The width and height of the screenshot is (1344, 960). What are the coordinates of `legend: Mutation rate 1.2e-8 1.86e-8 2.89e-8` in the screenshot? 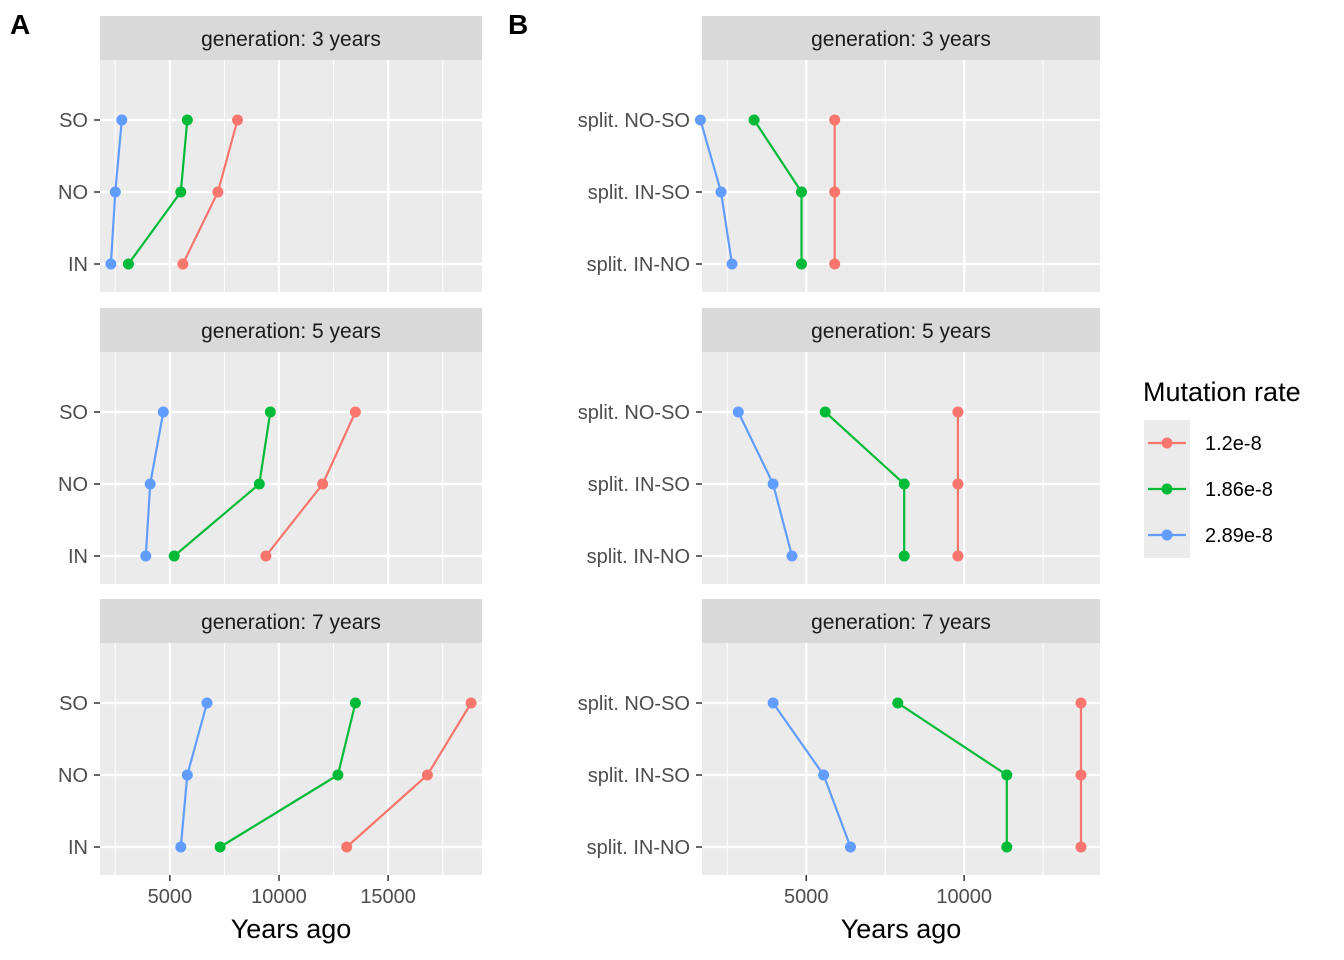 It's located at (1222, 467).